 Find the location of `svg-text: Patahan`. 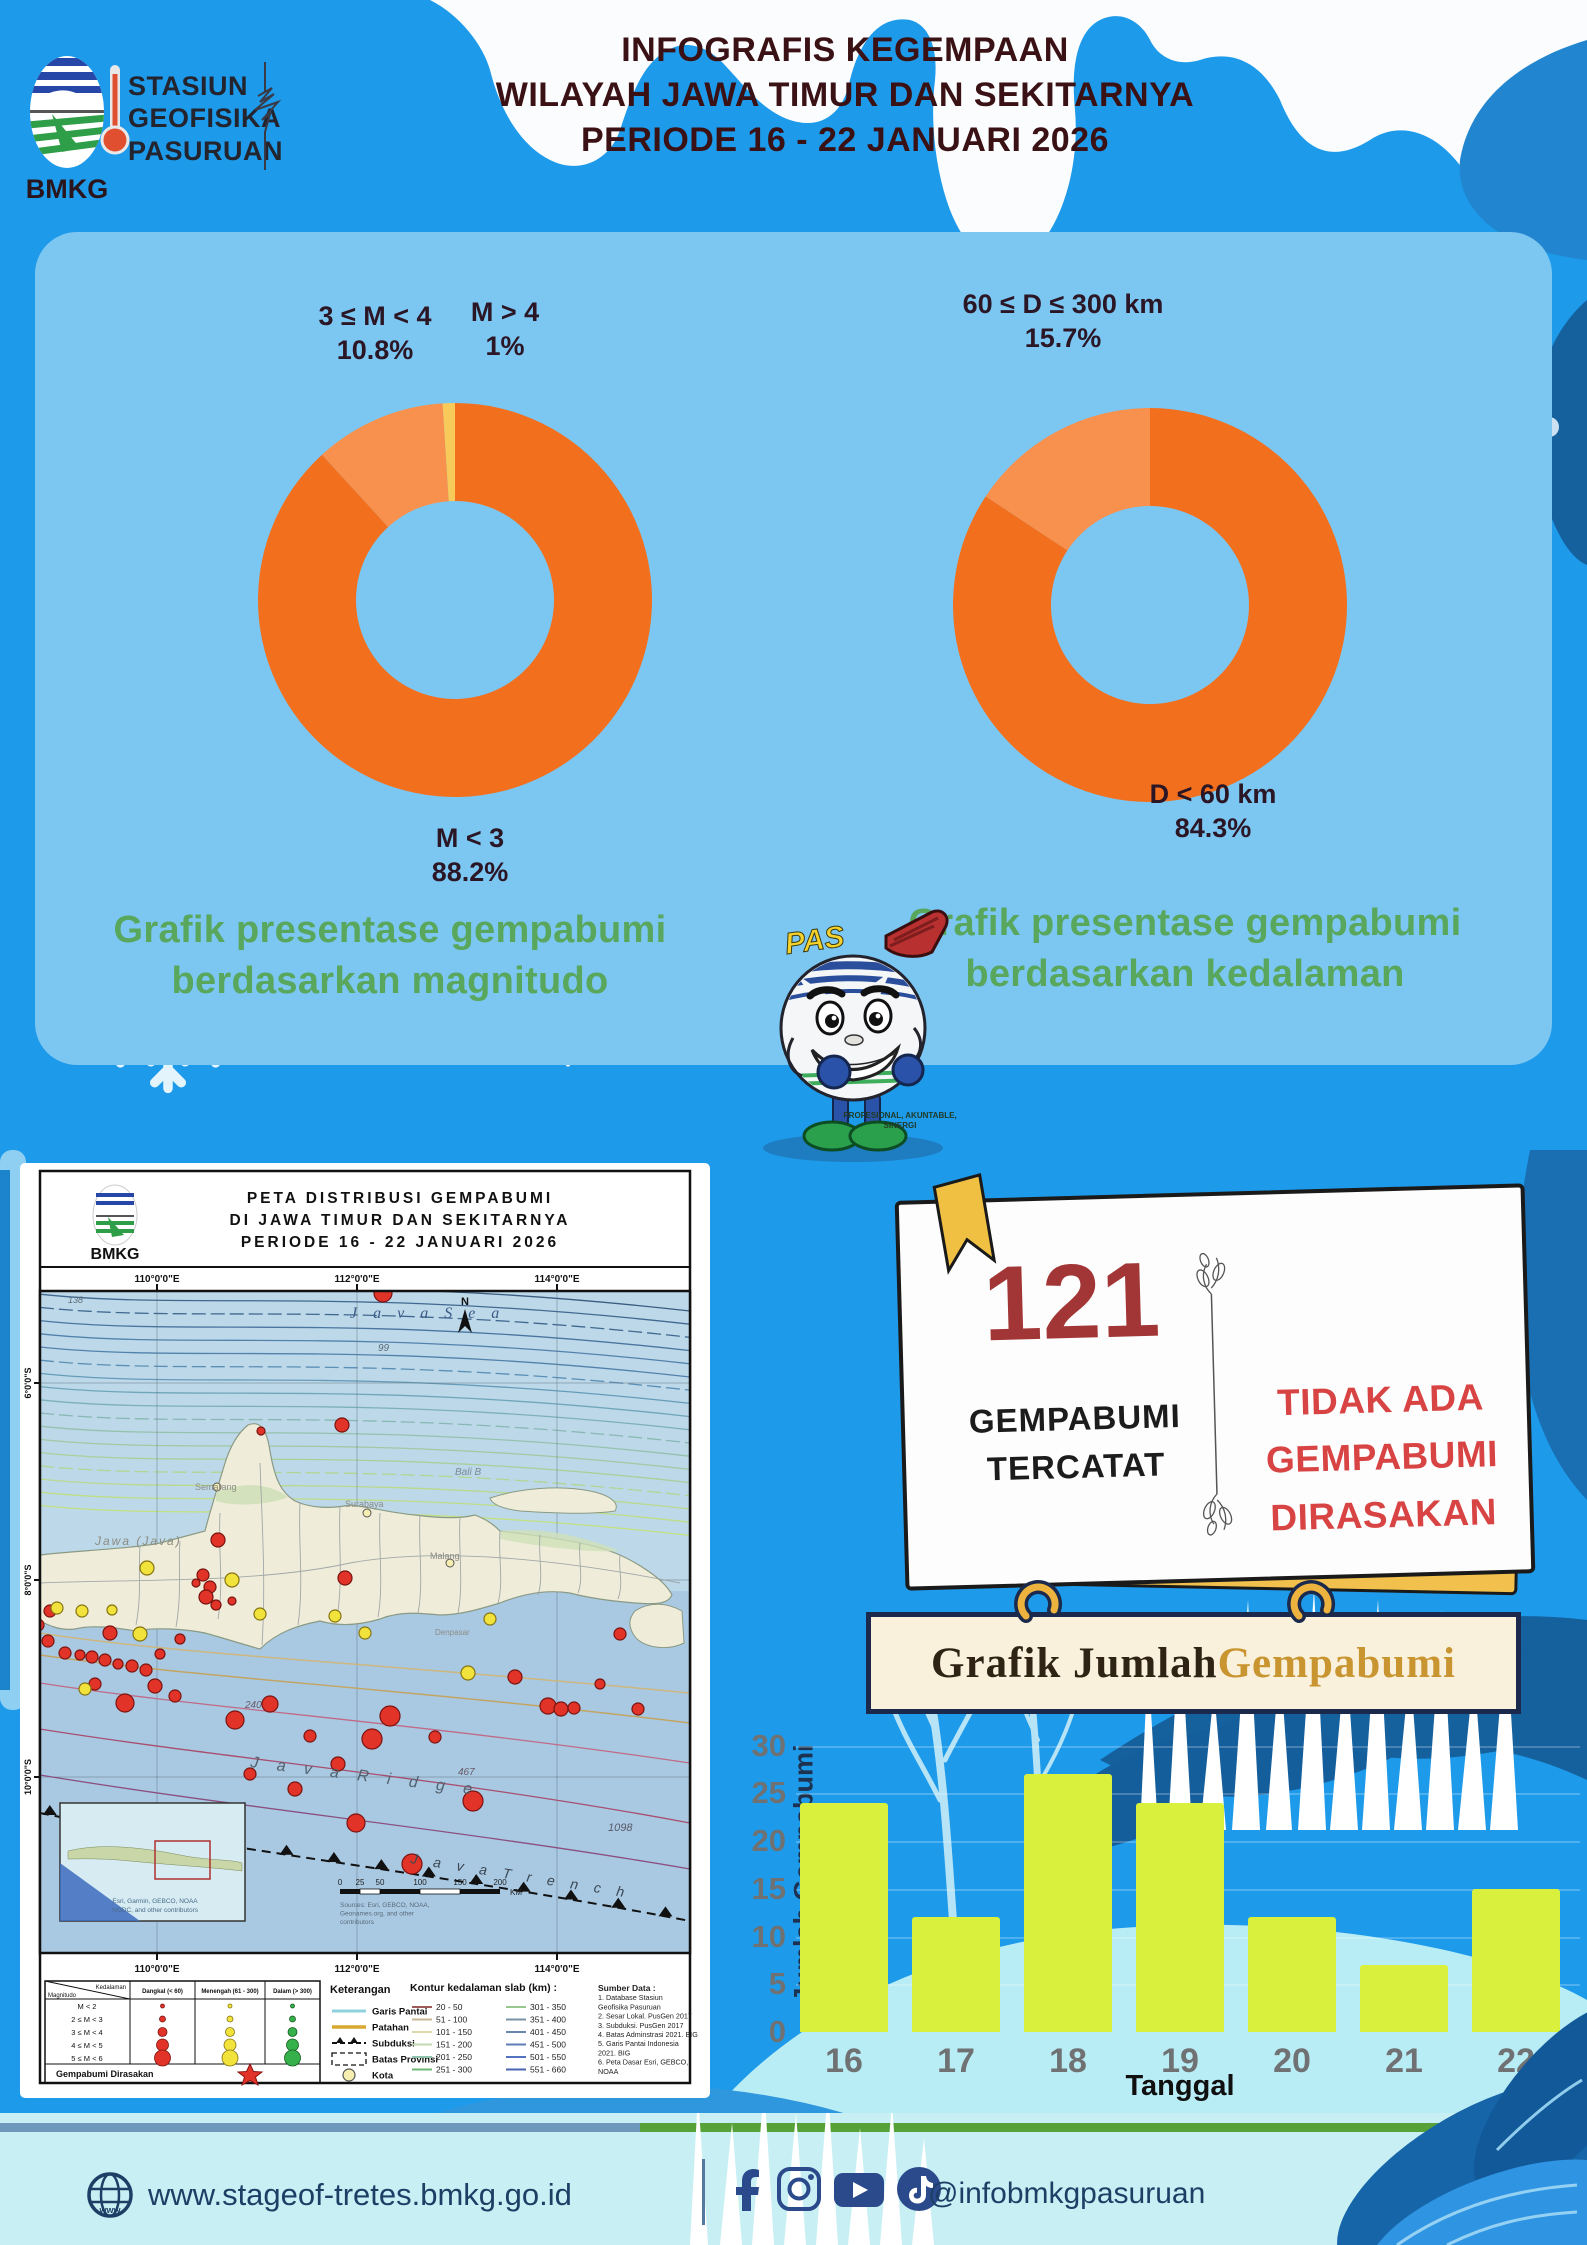

svg-text: Patahan is located at coordinates (390, 2028).